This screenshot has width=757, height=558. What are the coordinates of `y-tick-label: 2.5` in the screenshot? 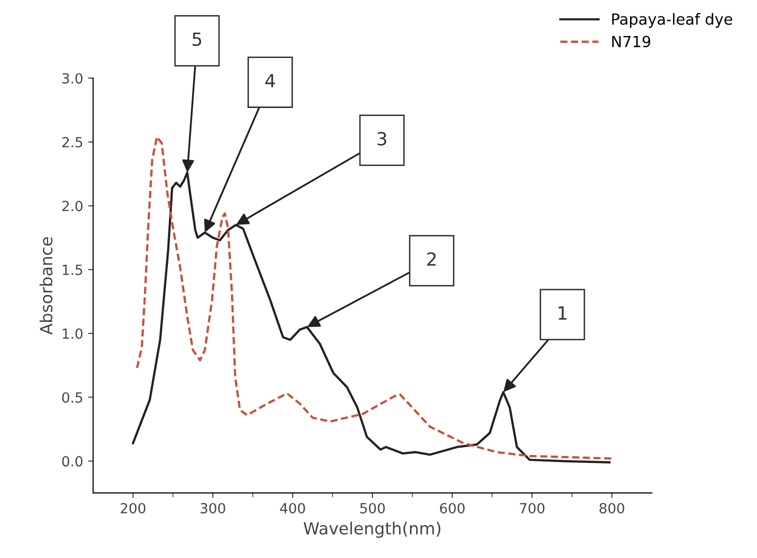 It's located at (72, 142).